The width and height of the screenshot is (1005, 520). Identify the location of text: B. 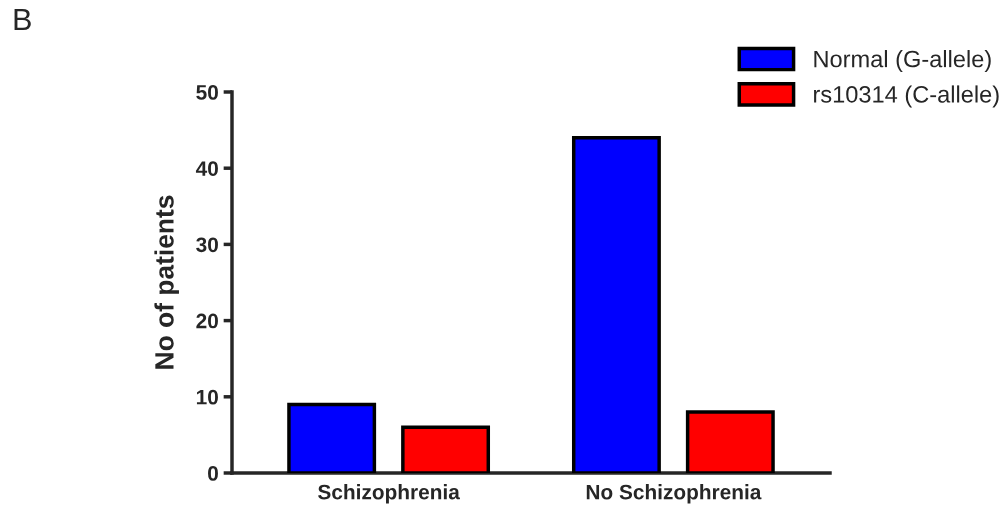
(22, 19).